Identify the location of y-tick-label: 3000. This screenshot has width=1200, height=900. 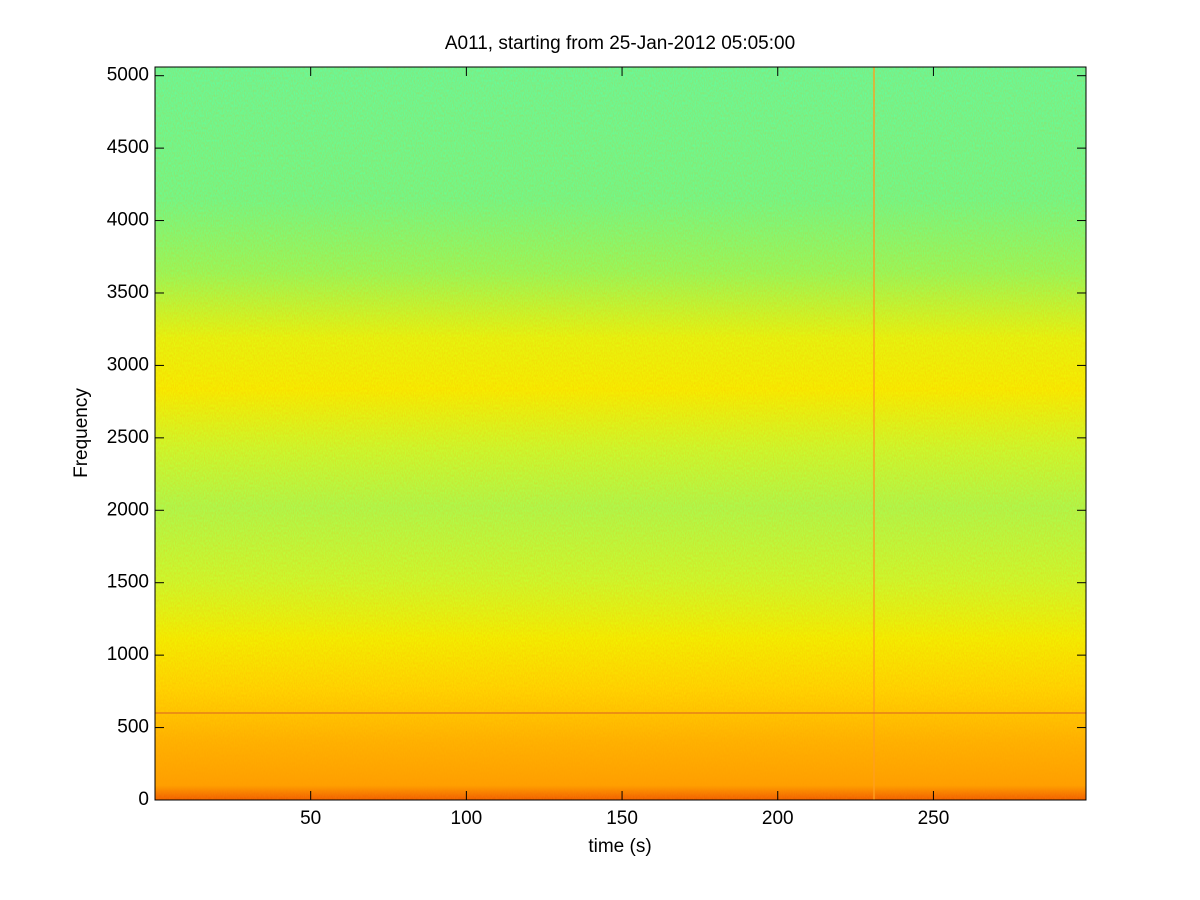
(128, 364).